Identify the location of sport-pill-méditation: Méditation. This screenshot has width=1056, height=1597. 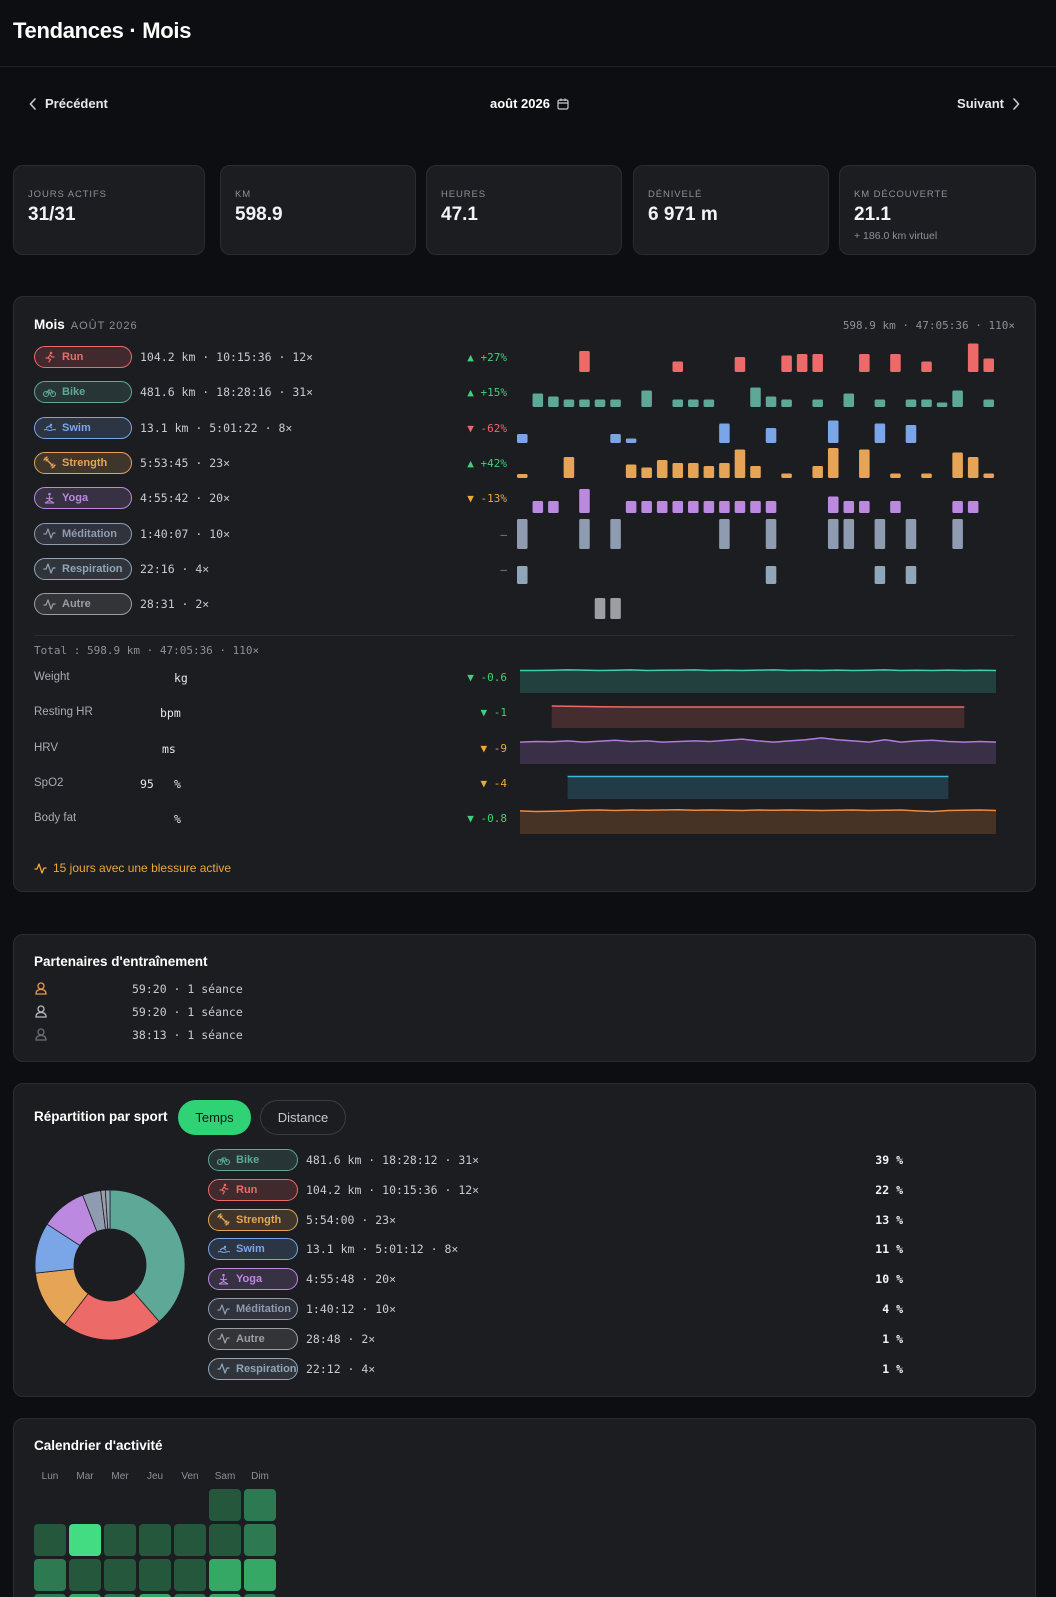
(253, 1309).